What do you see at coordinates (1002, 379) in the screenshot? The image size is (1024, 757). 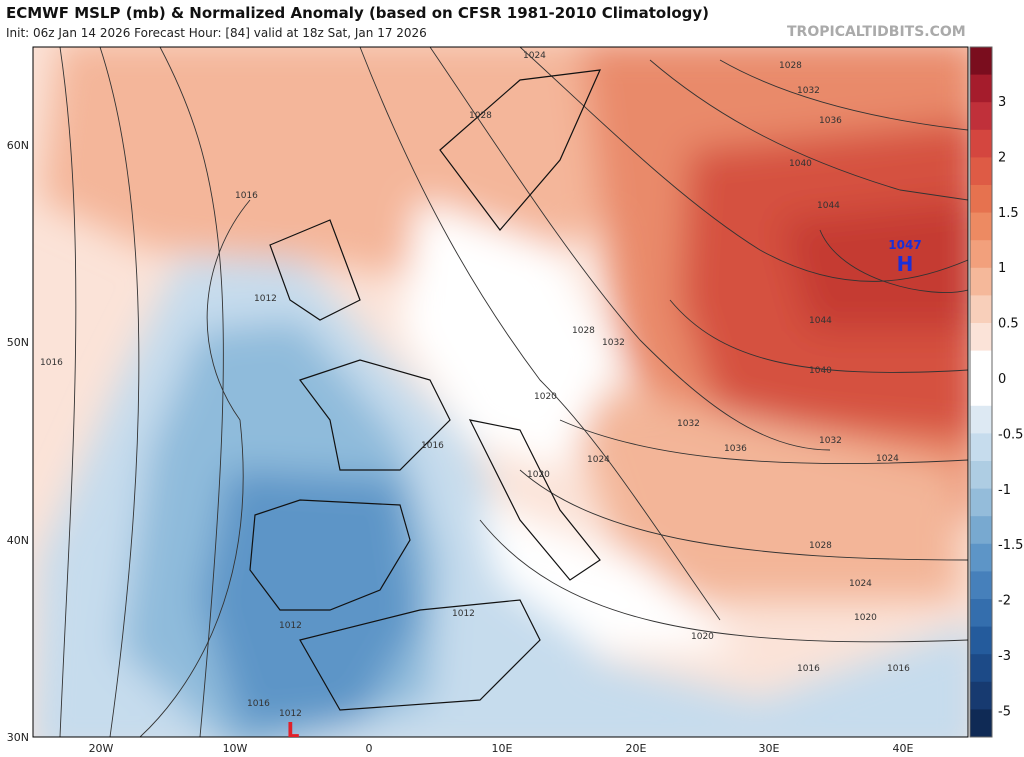 I see `colorbar-label: 0` at bounding box center [1002, 379].